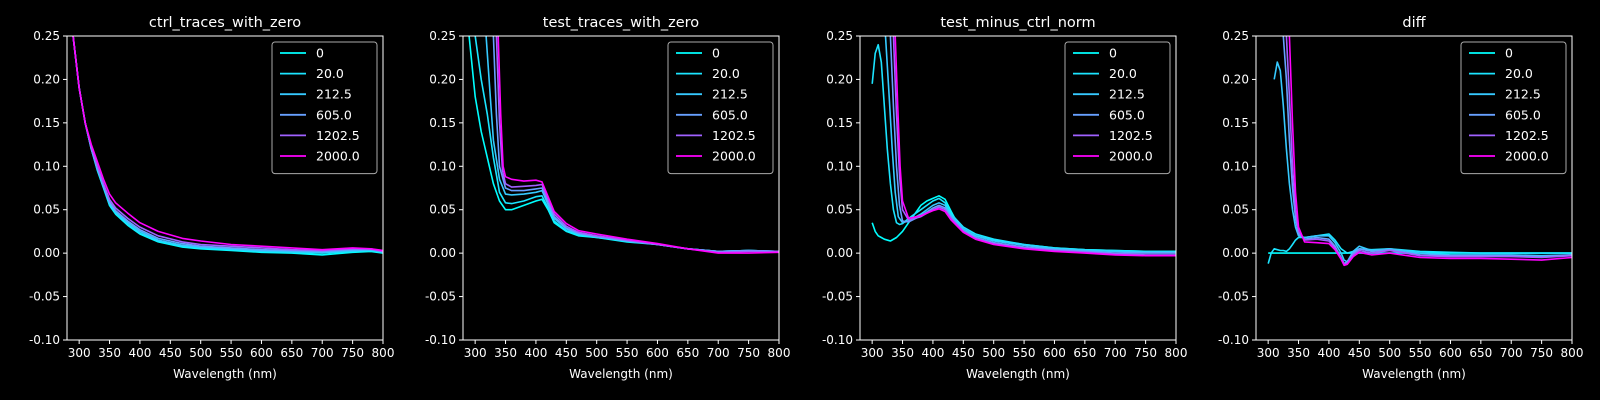 The width and height of the screenshot is (1600, 400). I want to click on panel-title: test_traces_with_zero, so click(621, 23).